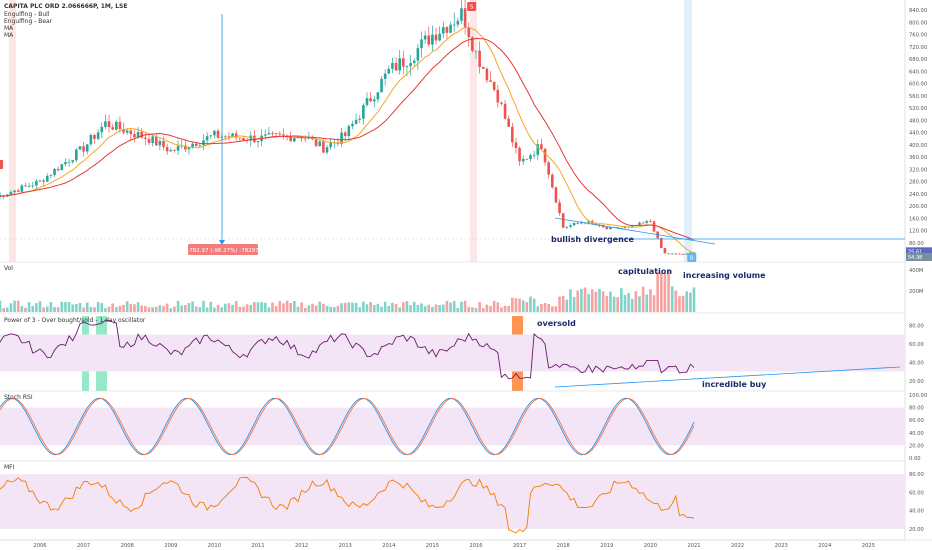 This screenshot has height=550, width=932. What do you see at coordinates (472, 6) in the screenshot?
I see `signal-marker` at bounding box center [472, 6].